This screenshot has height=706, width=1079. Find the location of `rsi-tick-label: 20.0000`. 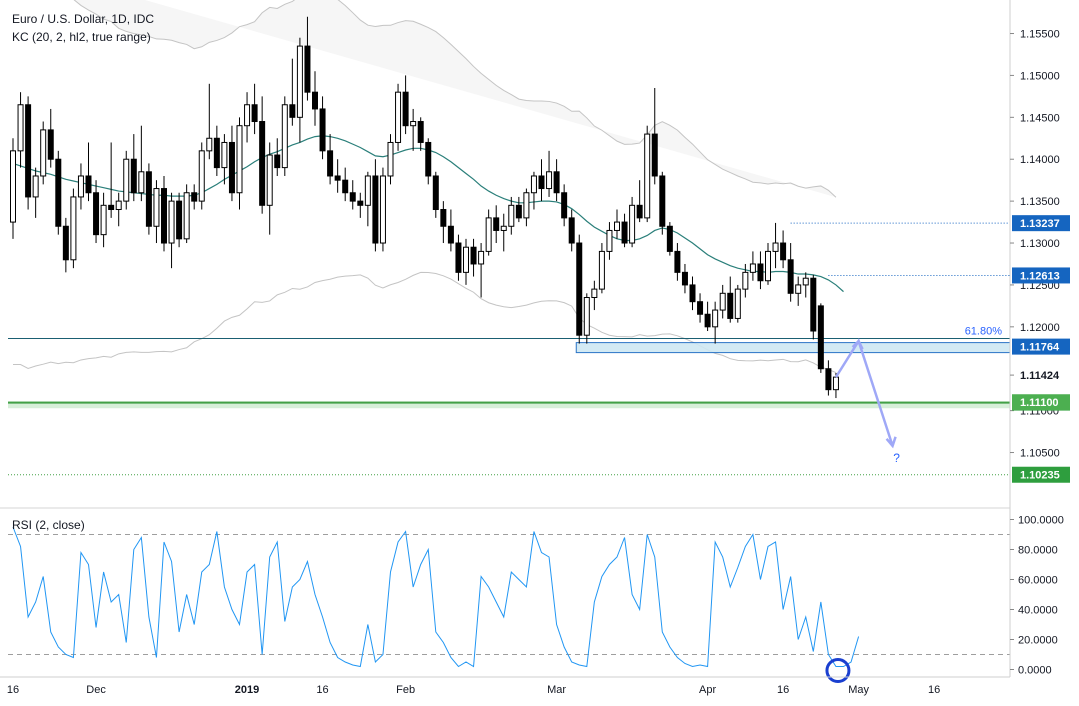

rsi-tick-label: 20.0000 is located at coordinates (1038, 641).